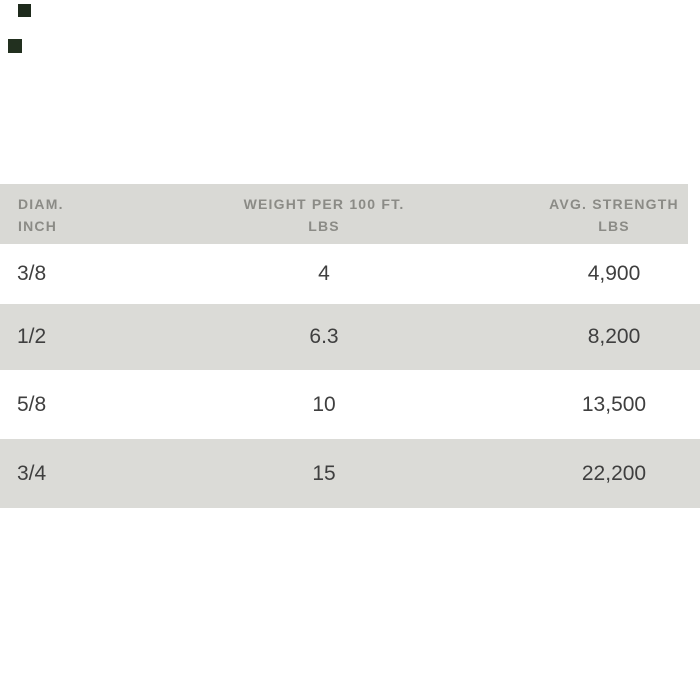 The width and height of the screenshot is (700, 700). Describe the element at coordinates (324, 404) in the screenshot. I see `cell-weight: 10` at that location.